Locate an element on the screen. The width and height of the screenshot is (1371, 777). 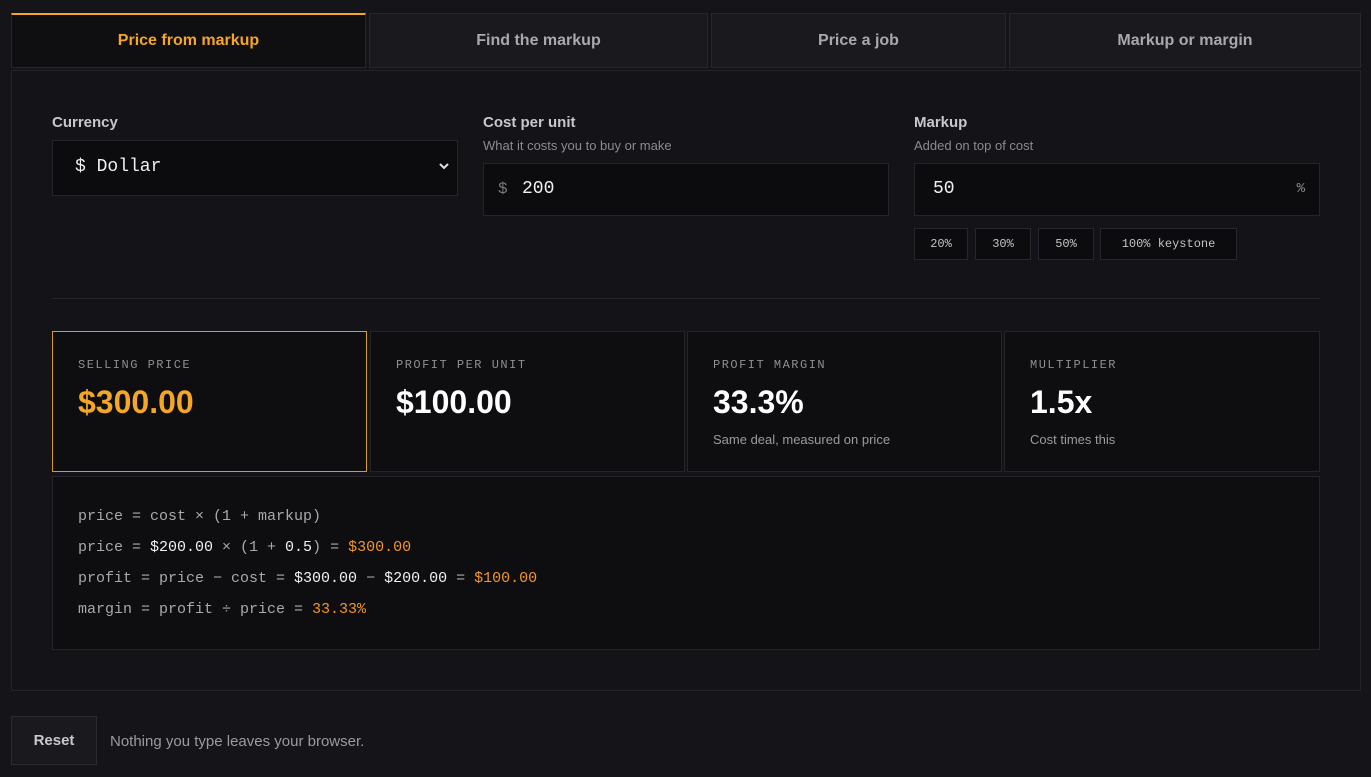
tab-price-a-job: Price a job is located at coordinates (858, 40).